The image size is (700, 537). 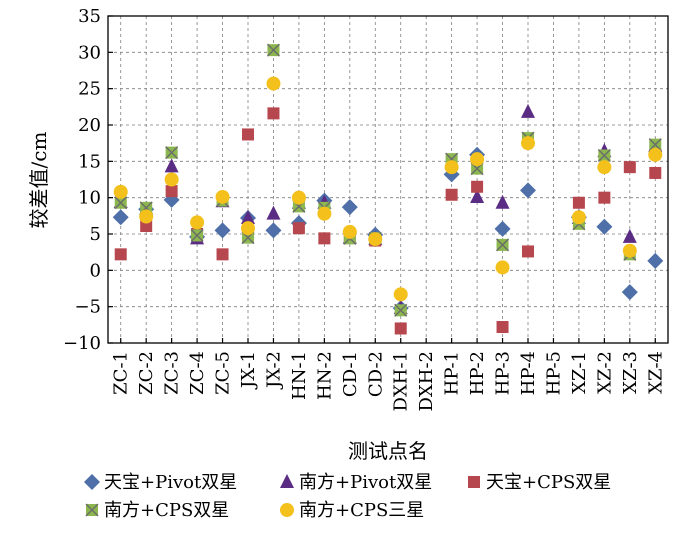 I want to click on legend-item: 南方+CPS双星, so click(x=157, y=510).